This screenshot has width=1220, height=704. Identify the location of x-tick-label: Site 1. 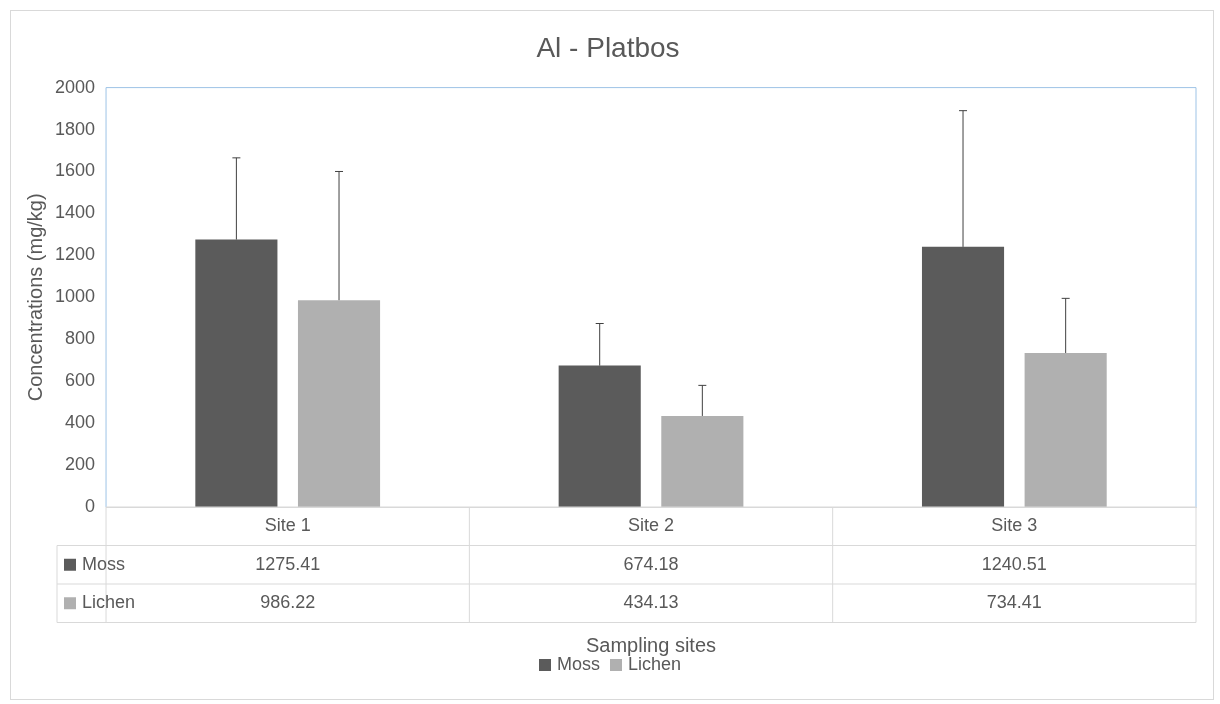
(287, 525).